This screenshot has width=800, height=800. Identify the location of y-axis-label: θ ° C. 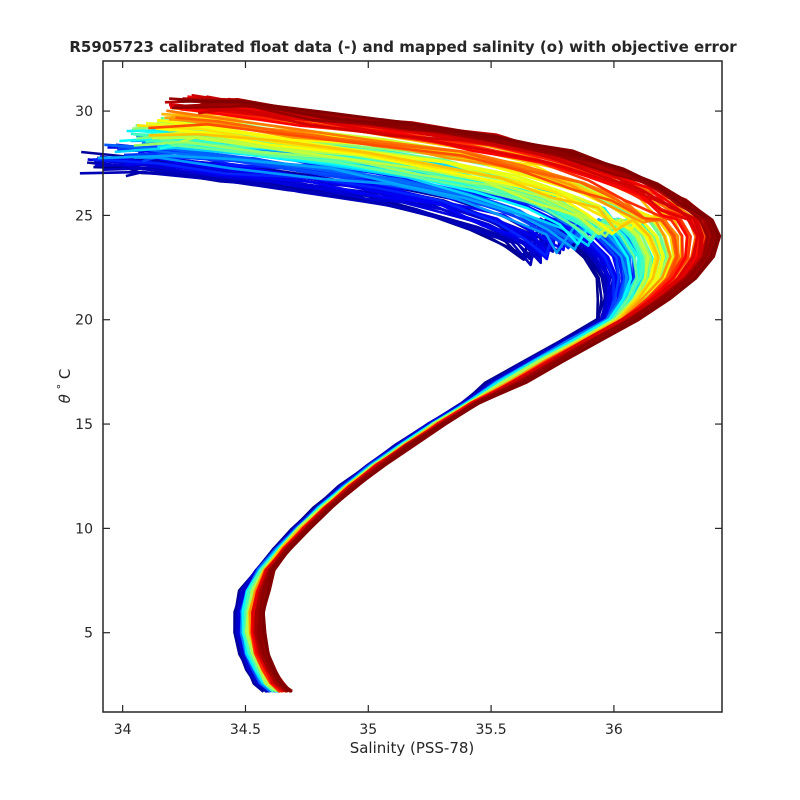
(62, 386).